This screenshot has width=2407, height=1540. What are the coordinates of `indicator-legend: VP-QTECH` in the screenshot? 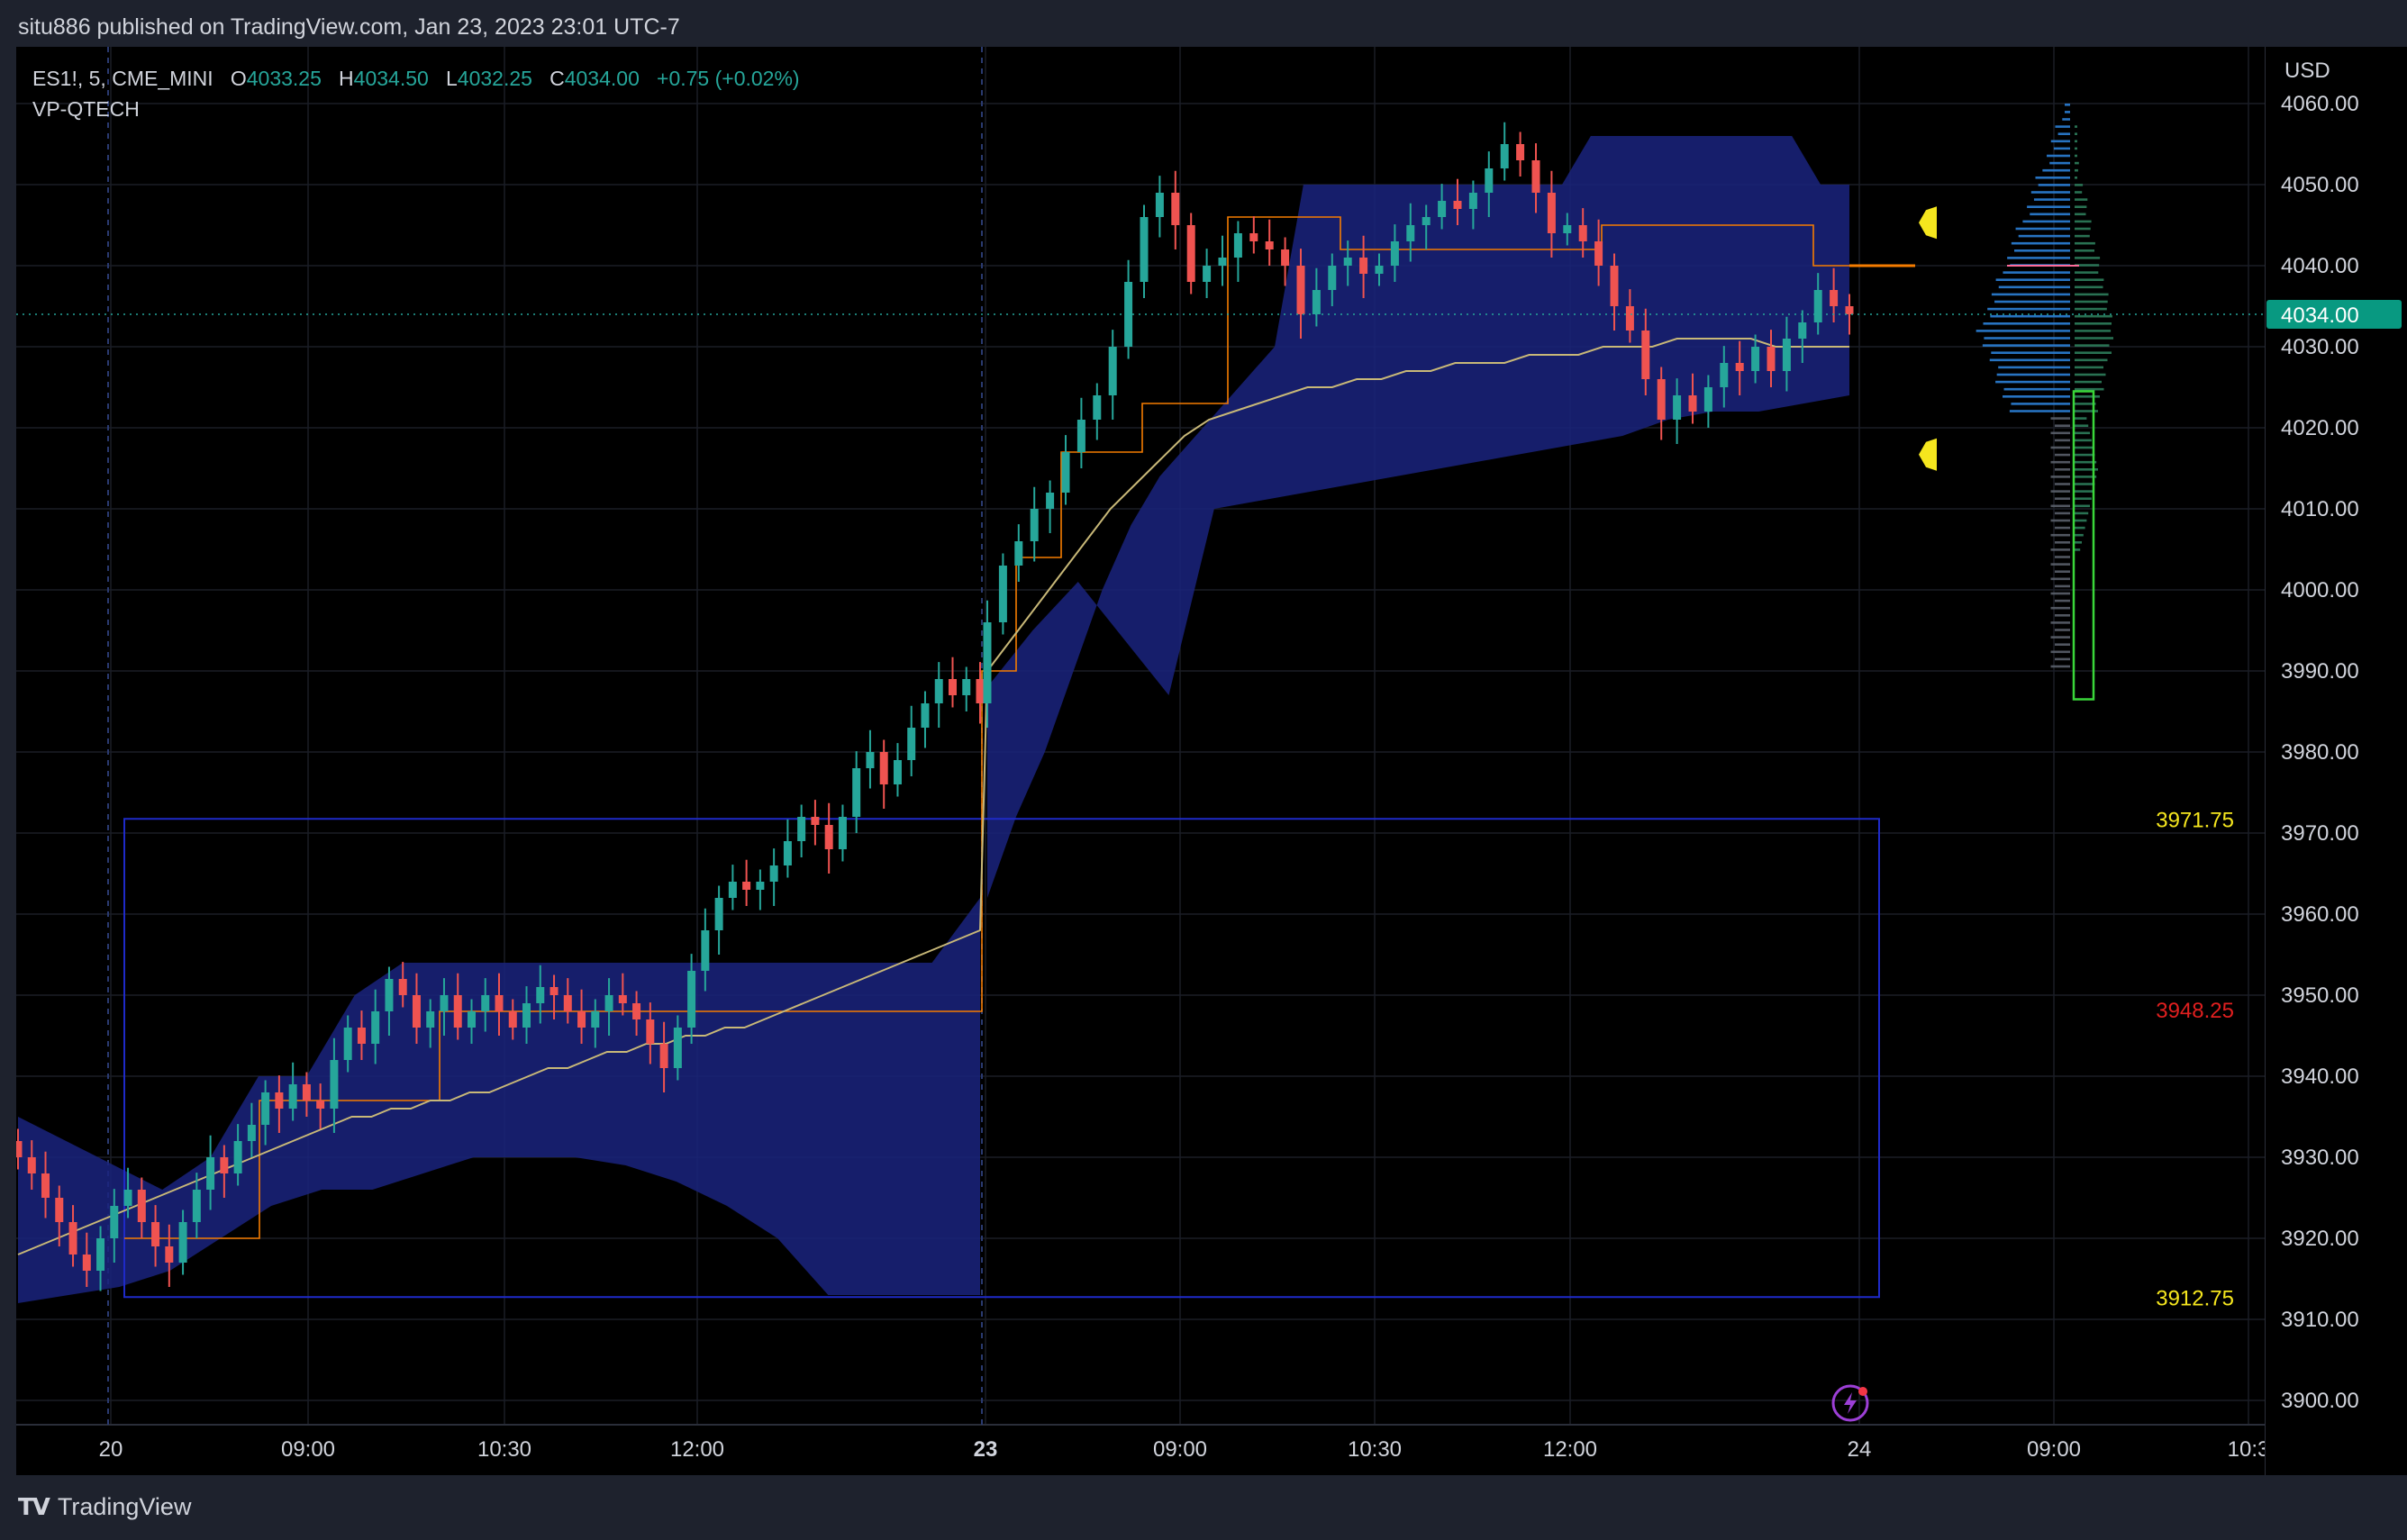 It's located at (86, 109).